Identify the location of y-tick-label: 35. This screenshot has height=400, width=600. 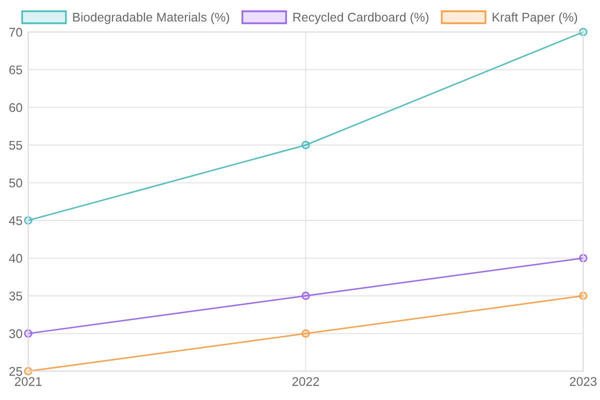
(15, 296).